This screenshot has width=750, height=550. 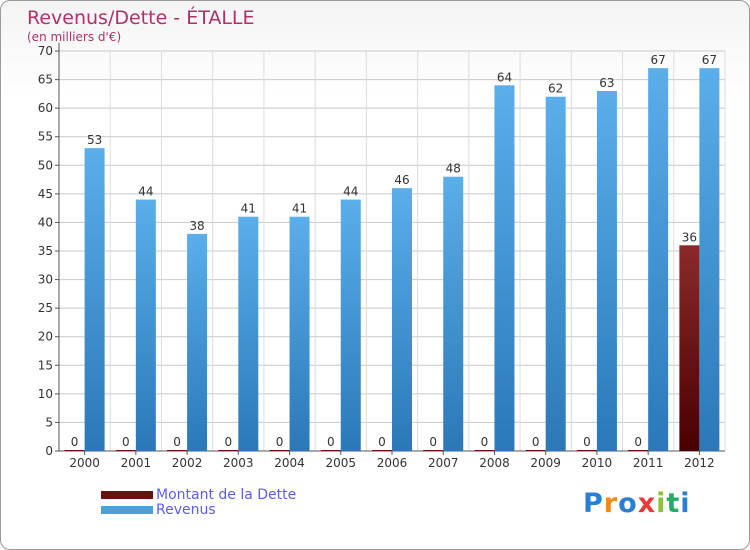 What do you see at coordinates (433, 442) in the screenshot?
I see `label-dette-2007: 0` at bounding box center [433, 442].